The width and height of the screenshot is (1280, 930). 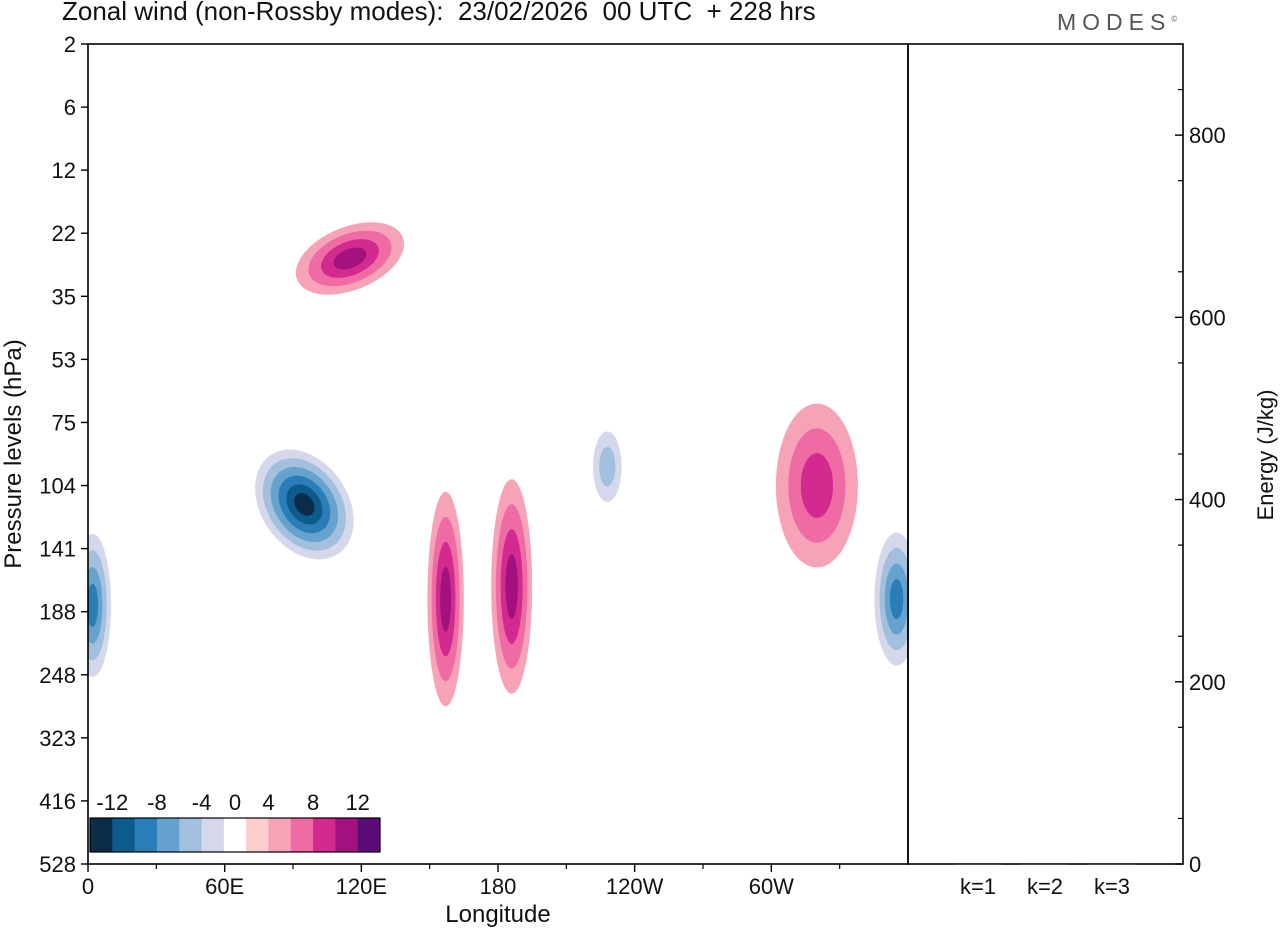 What do you see at coordinates (313, 802) in the screenshot?
I see `colorbar-label: 8` at bounding box center [313, 802].